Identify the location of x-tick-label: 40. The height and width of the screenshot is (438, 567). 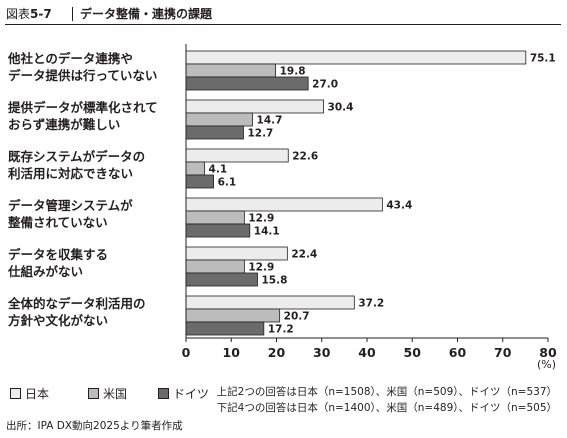
(367, 352).